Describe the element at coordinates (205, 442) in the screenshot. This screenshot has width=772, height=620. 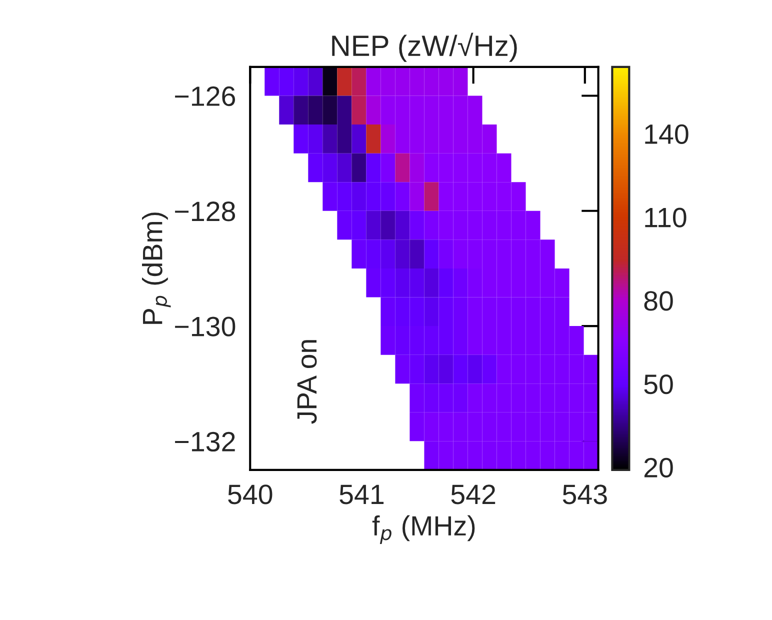
I see `y-tick-label: −132` at that location.